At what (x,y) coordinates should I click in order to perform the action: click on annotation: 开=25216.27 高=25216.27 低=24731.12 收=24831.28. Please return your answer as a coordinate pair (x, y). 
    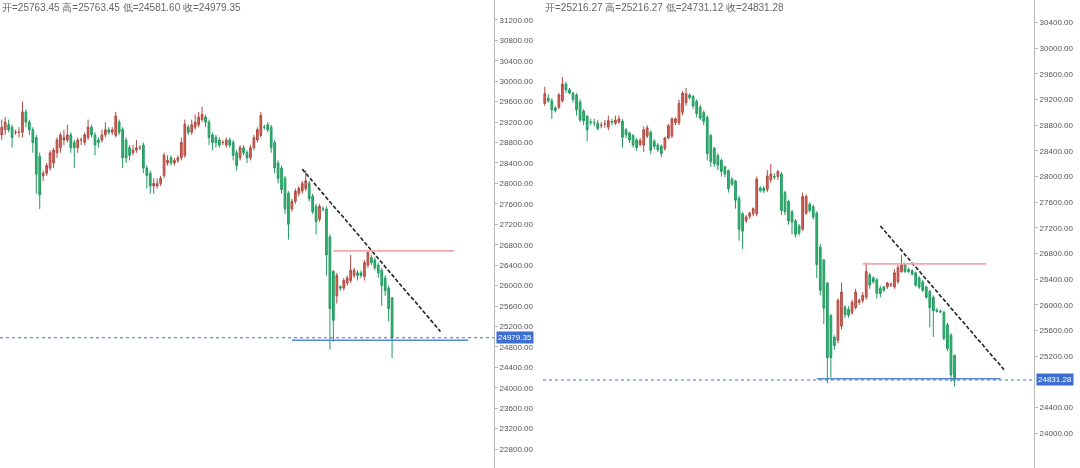
    Looking at the image, I should click on (664, 7).